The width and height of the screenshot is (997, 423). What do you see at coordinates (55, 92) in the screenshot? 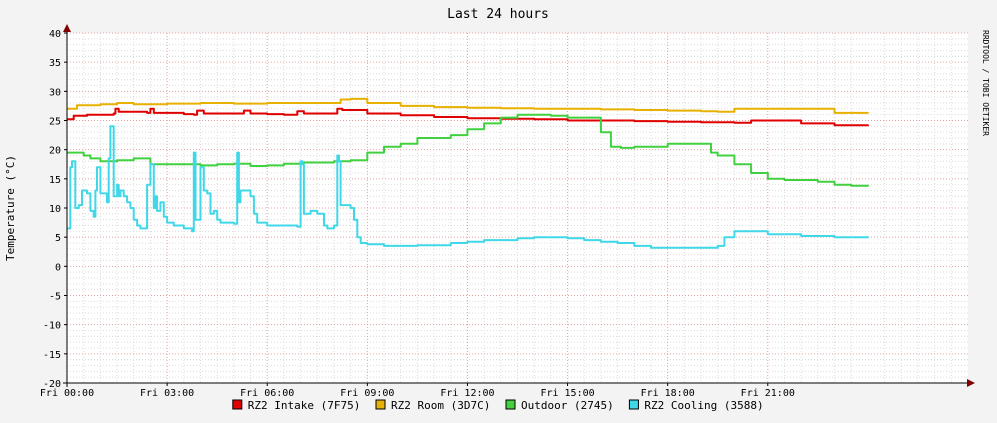
I see `y-tick-label: 30` at bounding box center [55, 92].